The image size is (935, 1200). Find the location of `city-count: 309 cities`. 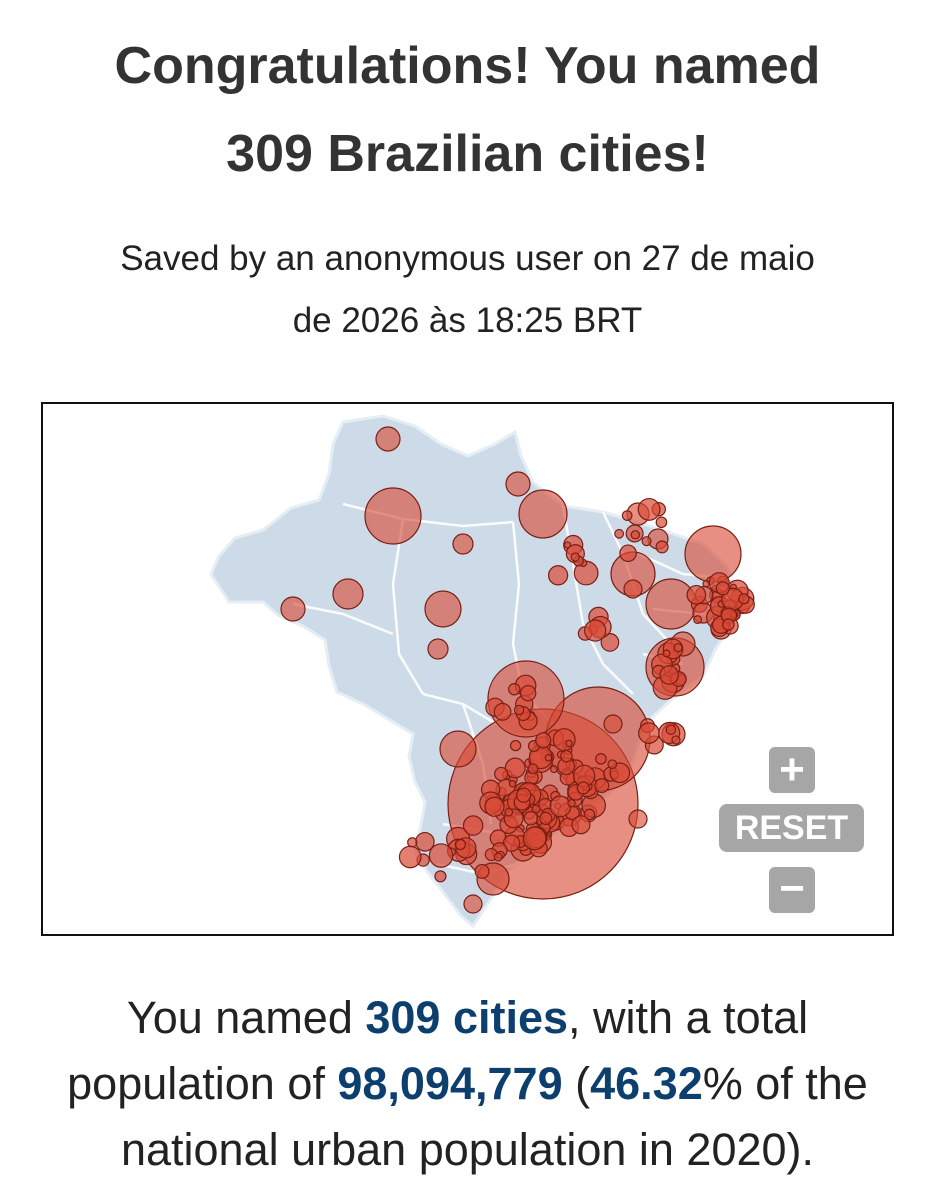

city-count: 309 cities is located at coordinates (467, 1017).